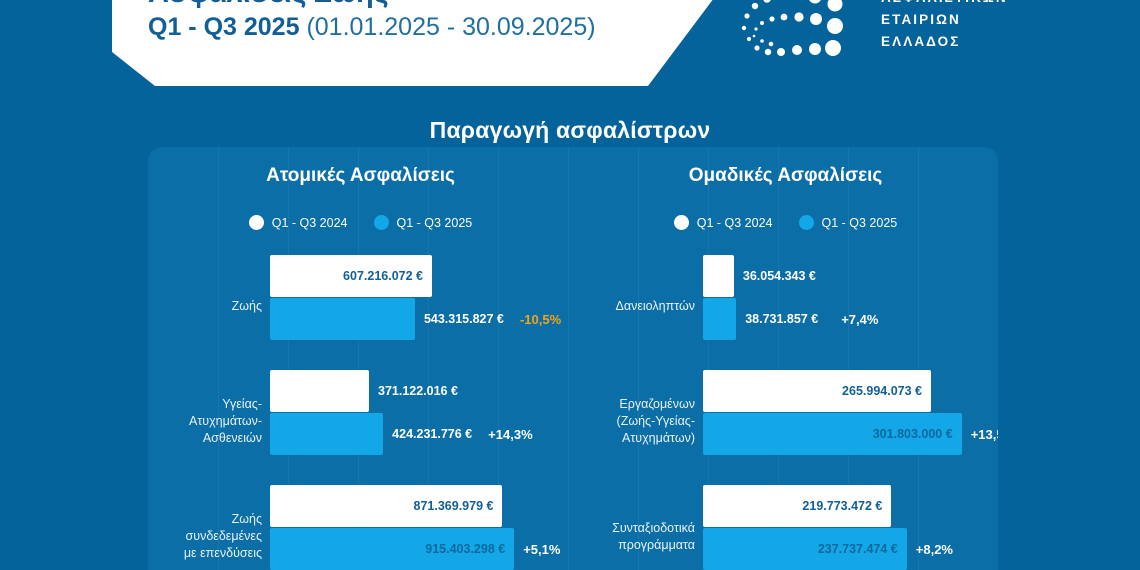 This screenshot has width=1140, height=570. I want to click on category-label: Ζωής, so click(205, 306).